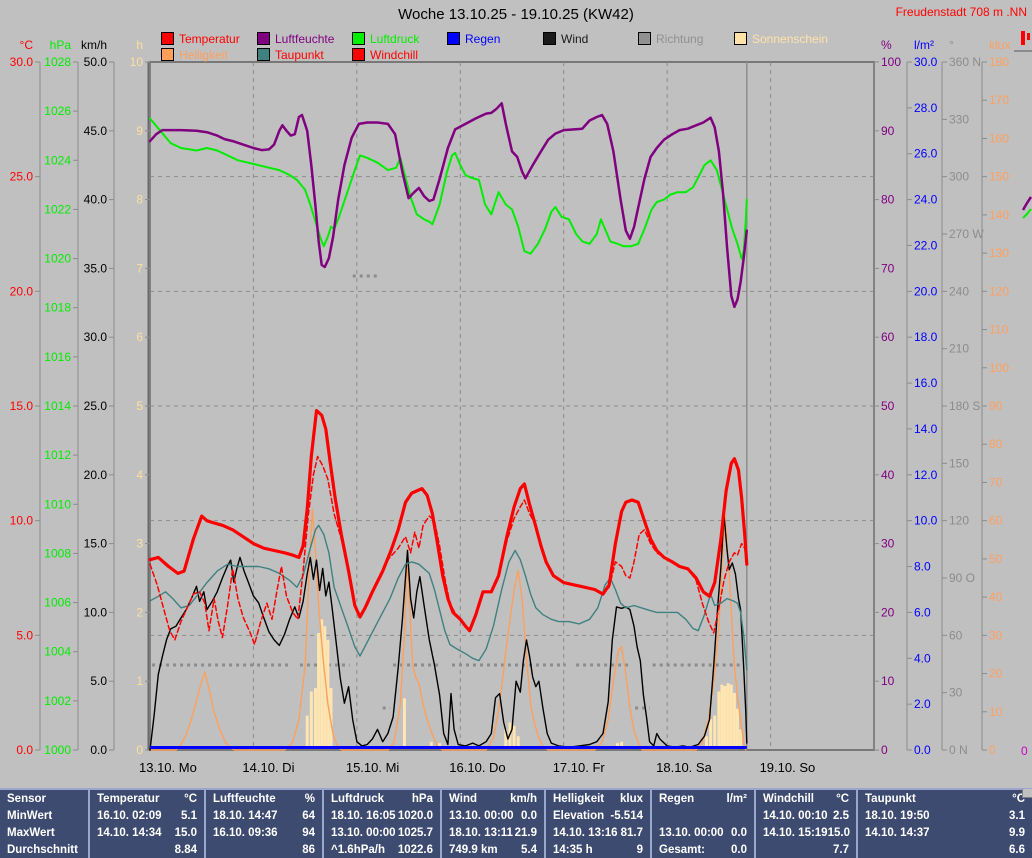 This screenshot has width=1032, height=858. What do you see at coordinates (373, 767) in the screenshot?
I see `x-axis-day-label: 15.10. Mi` at bounding box center [373, 767].